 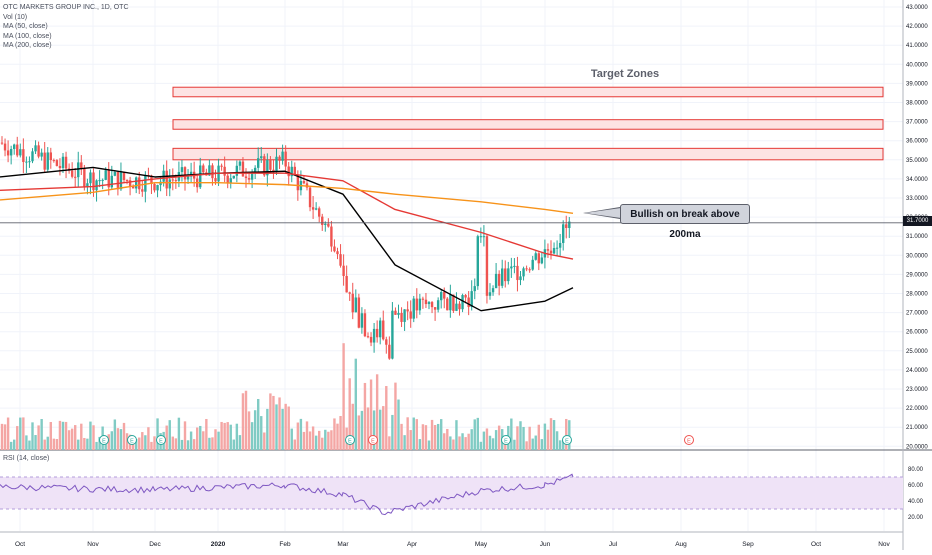 I want to click on event-marker-label: E, so click(x=689, y=442).